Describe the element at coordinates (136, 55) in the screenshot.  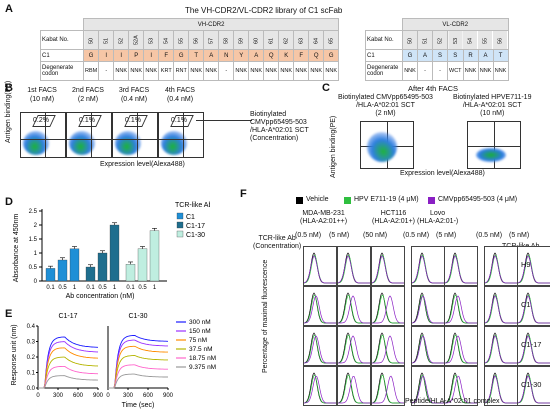
I see `vh-c1-cell: P` at that location.